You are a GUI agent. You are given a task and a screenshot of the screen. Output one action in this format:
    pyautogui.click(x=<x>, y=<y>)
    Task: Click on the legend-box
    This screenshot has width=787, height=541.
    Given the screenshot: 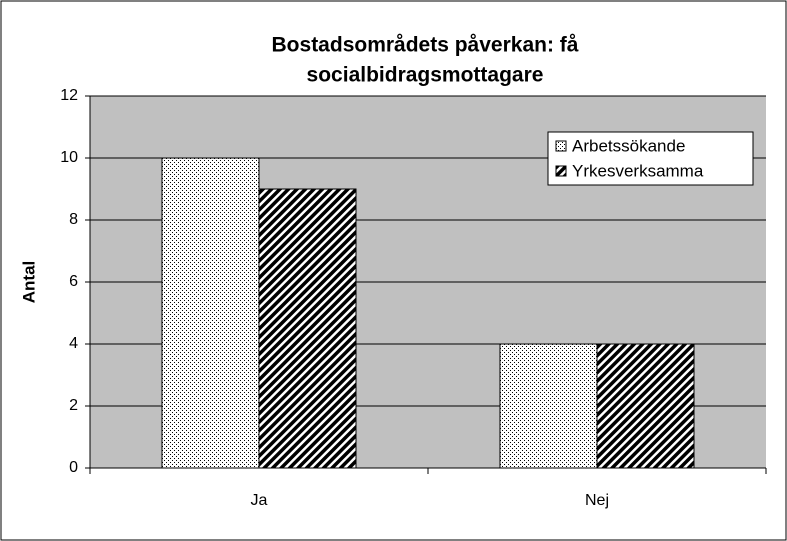 What is the action you would take?
    pyautogui.click(x=650, y=158)
    